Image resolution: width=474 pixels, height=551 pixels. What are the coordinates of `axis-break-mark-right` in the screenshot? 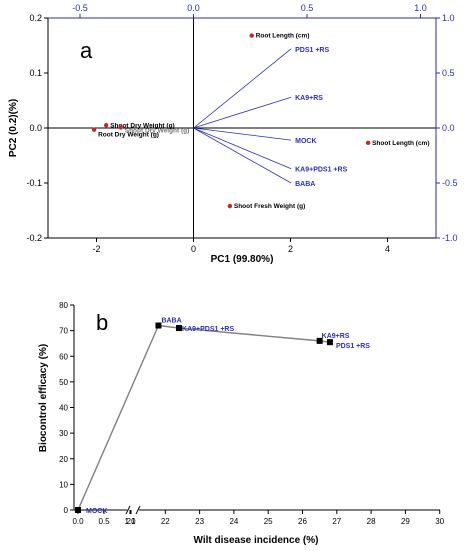 It's located at (138, 510).